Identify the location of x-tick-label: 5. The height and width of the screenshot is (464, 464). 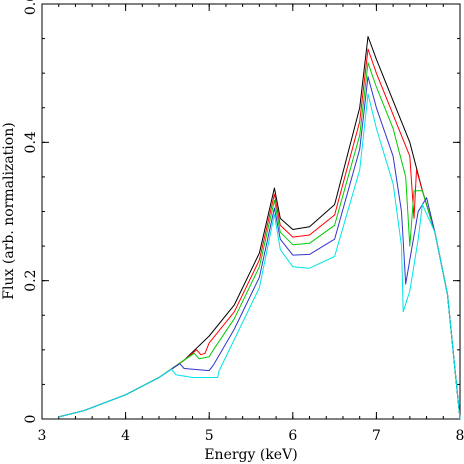
(209, 436).